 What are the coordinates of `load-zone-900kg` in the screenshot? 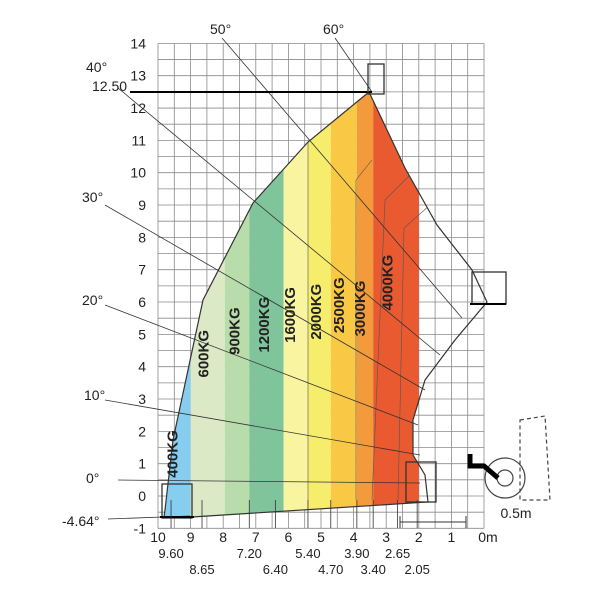 It's located at (237, 304).